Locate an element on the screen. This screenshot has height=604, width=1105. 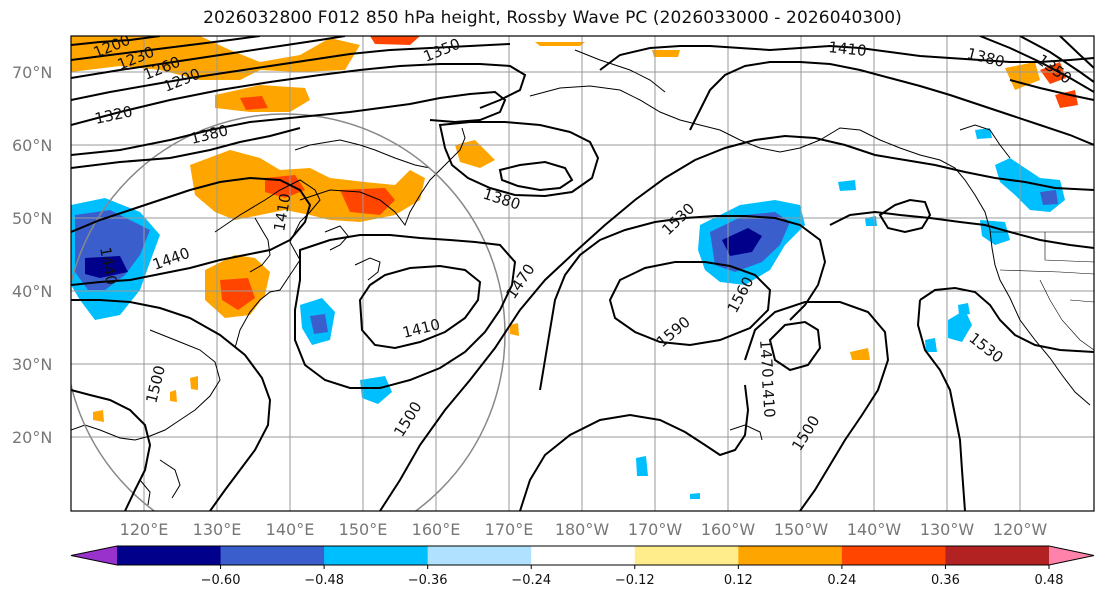
colorbar-outline is located at coordinates (582, 555).